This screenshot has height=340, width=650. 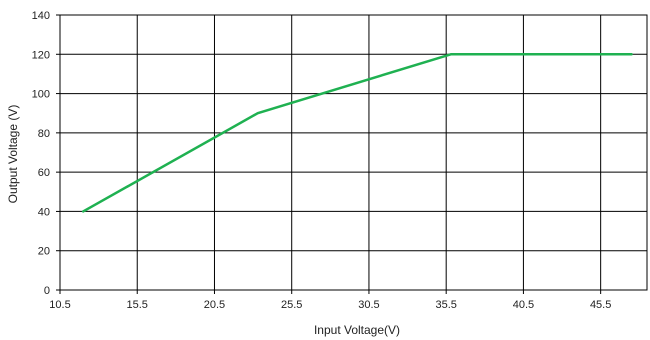 What do you see at coordinates (330, 300) in the screenshot?
I see `x-axis-ticks: 10.5 15.5 20.5 25.5 30.5 35.5 40.5 45.5` at bounding box center [330, 300].